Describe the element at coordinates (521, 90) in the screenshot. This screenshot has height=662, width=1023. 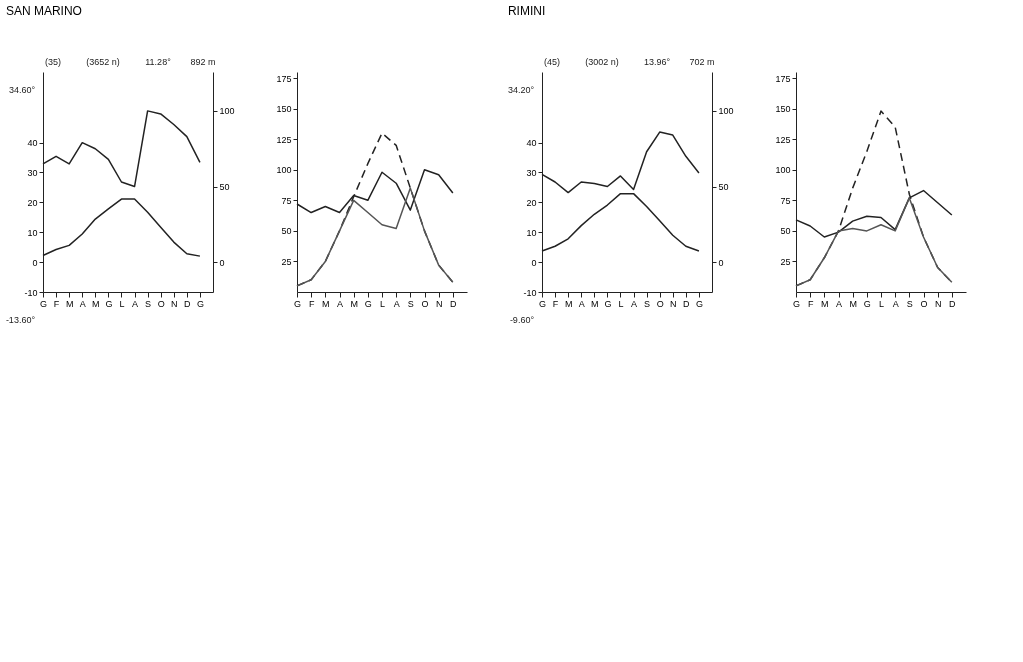
I see `text: 34.20°` at that location.